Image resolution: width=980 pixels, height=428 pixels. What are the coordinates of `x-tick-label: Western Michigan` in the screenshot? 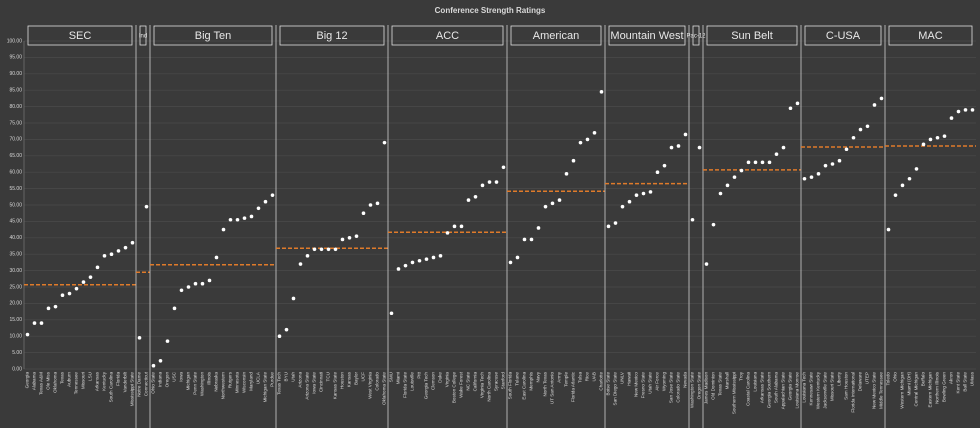 It's located at (902, 390).